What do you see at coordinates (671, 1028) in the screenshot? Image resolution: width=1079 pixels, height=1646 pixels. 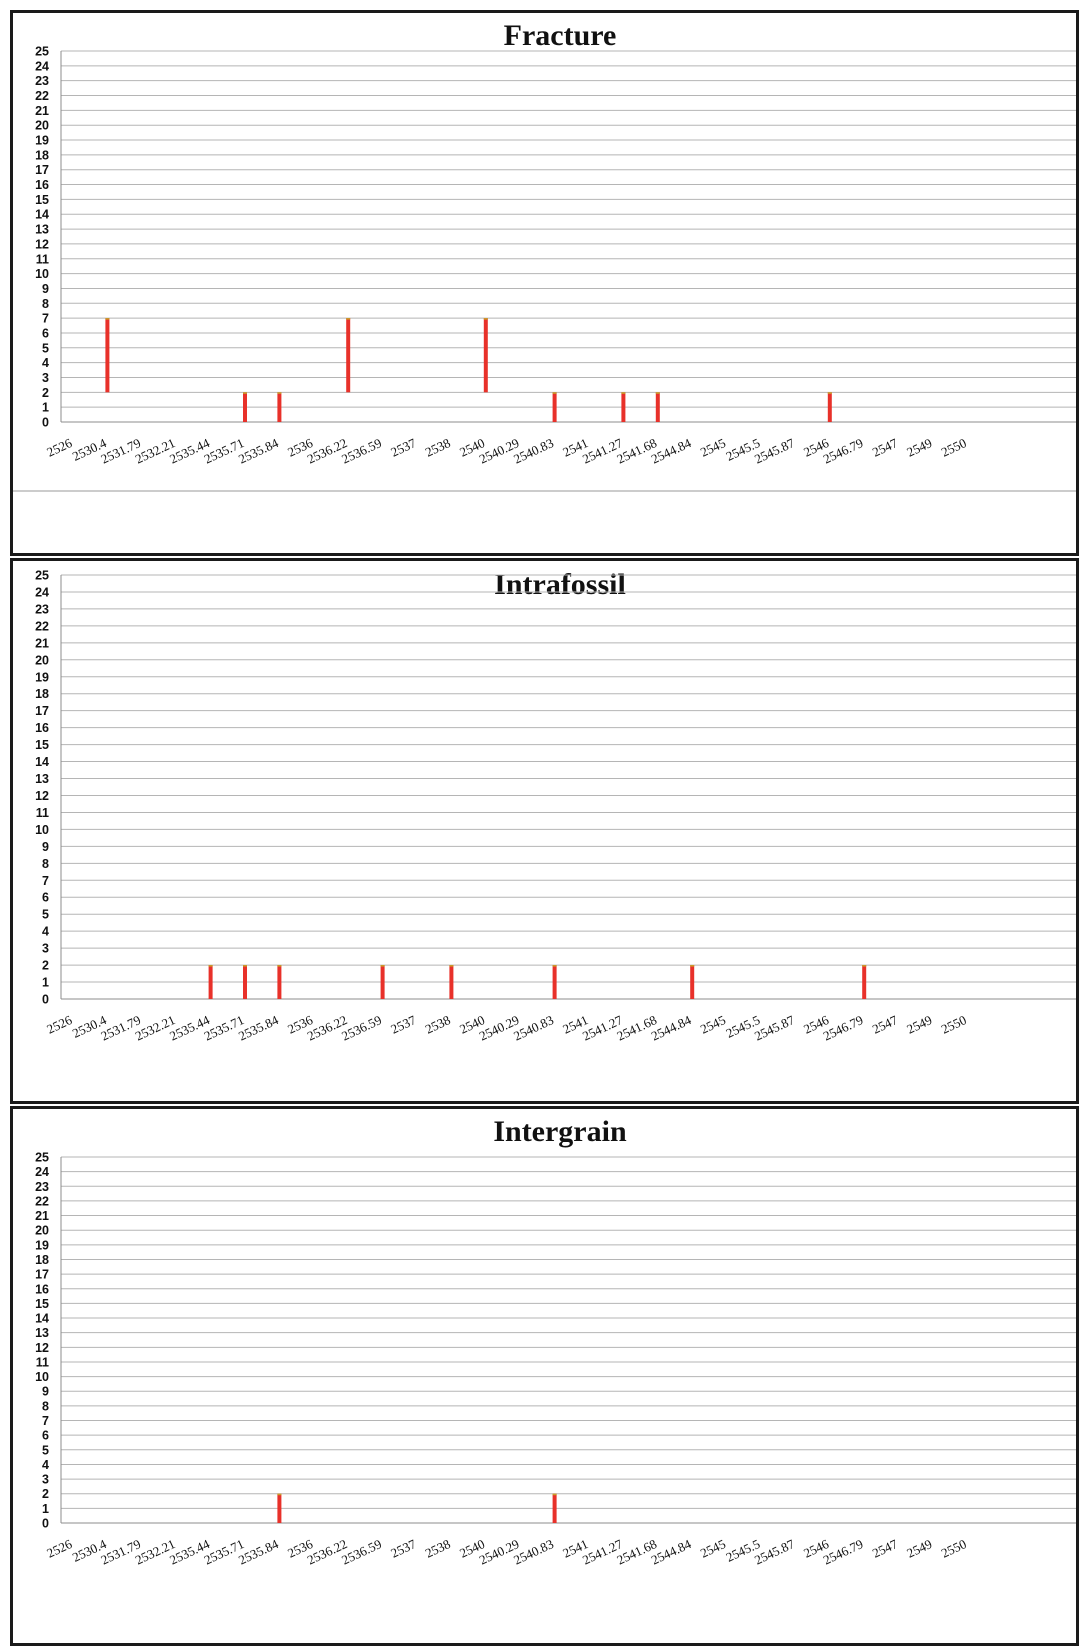 I see `x-tick-label: 2544.84` at bounding box center [671, 1028].